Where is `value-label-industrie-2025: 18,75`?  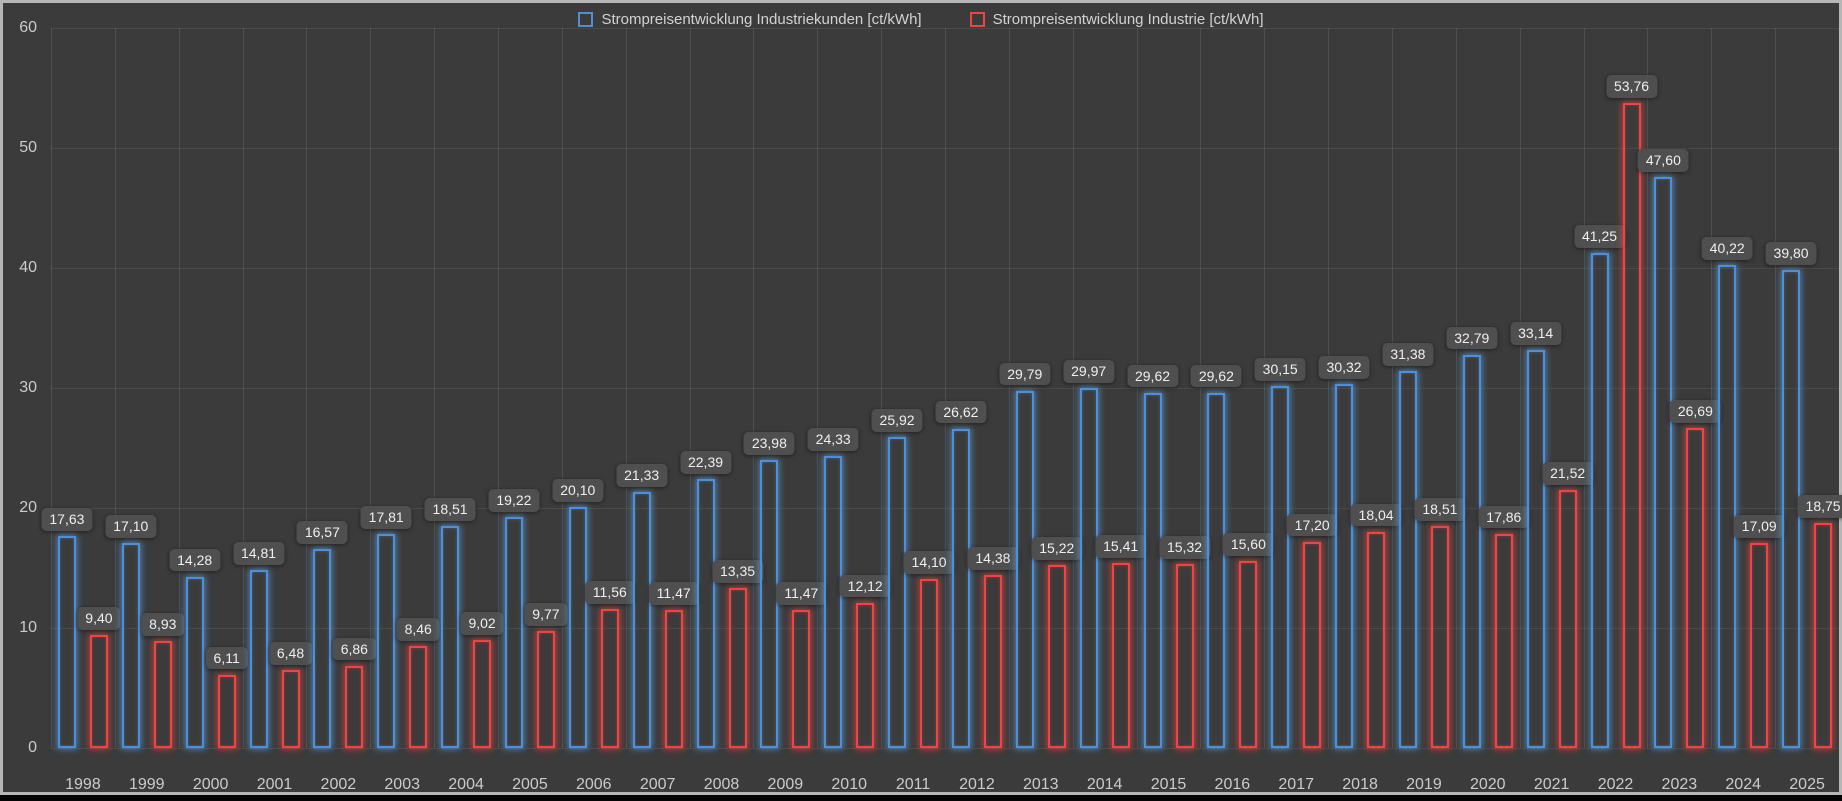
value-label-industrie-2025: 18,75 is located at coordinates (1819, 506).